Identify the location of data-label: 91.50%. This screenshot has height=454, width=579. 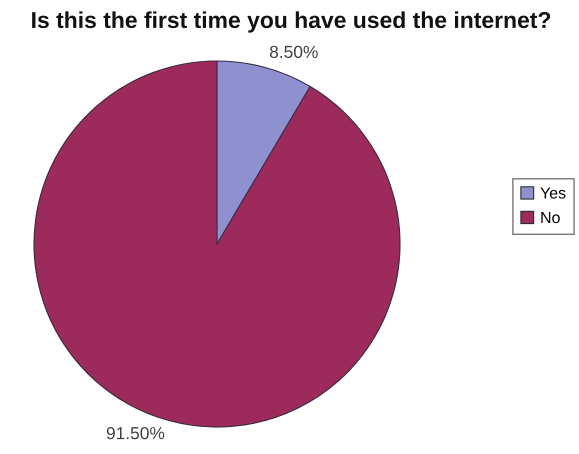
(135, 433).